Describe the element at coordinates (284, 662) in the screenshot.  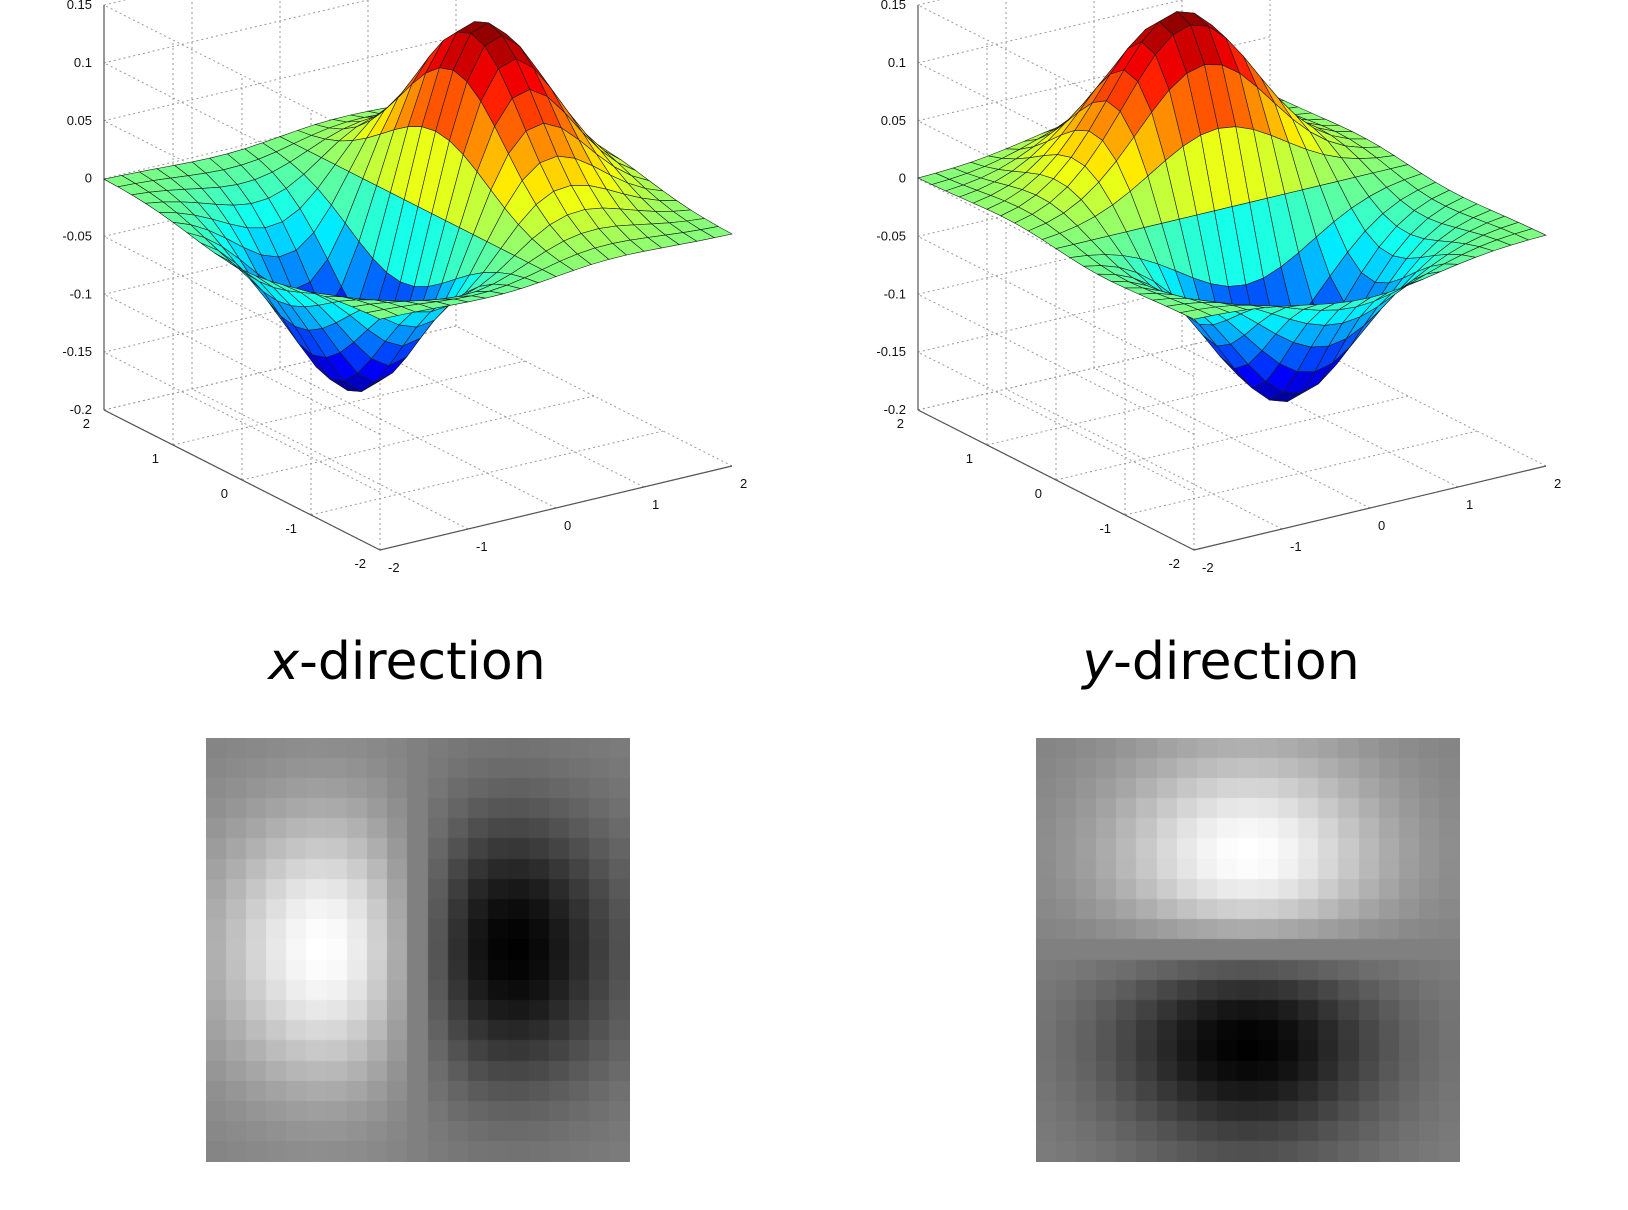
I see `caption-variable: x` at that location.